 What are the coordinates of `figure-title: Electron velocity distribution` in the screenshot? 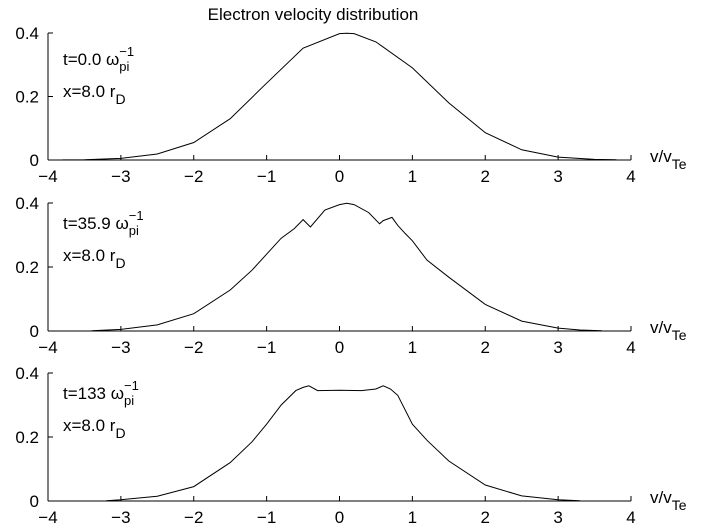 It's located at (313, 14).